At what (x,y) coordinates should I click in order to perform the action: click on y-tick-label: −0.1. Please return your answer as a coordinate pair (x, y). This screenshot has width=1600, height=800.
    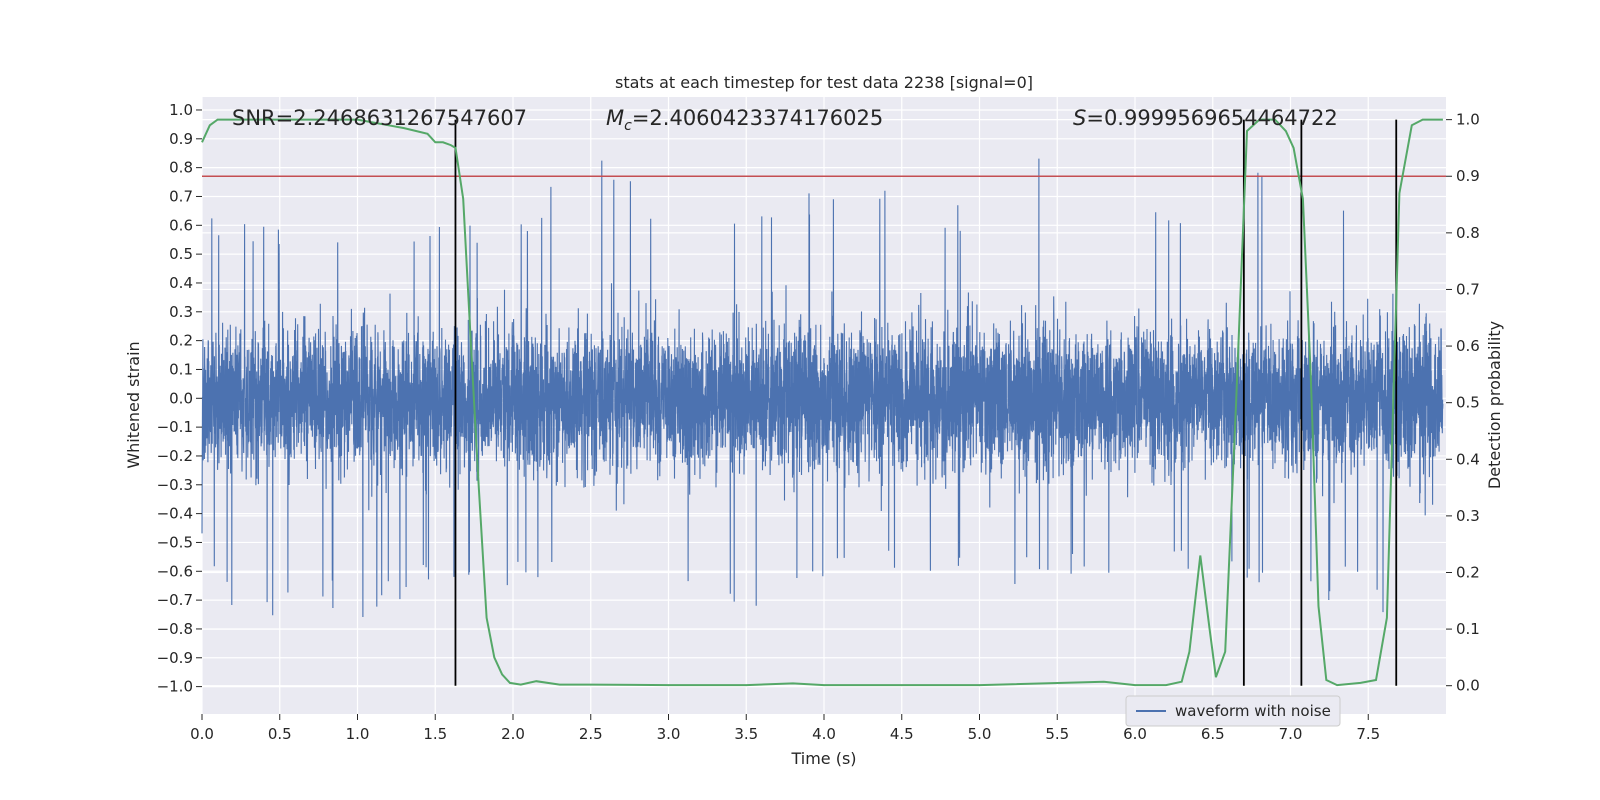
    Looking at the image, I should click on (175, 427).